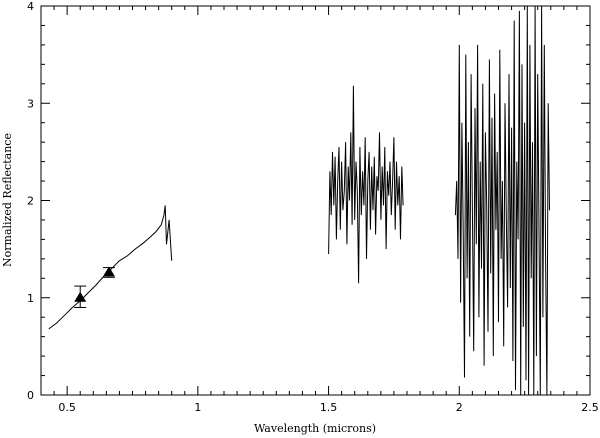 Image resolution: width=600 pixels, height=438 pixels. What do you see at coordinates (30, 103) in the screenshot?
I see `y-tick-label: 3` at bounding box center [30, 103].